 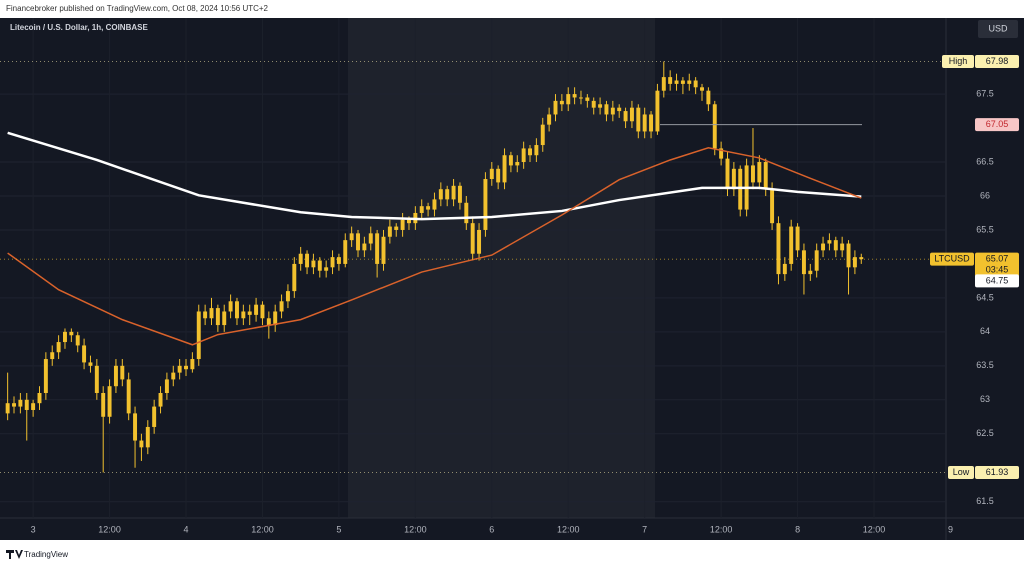 What do you see at coordinates (985, 229) in the screenshot?
I see `y-tick-label: 65.5` at bounding box center [985, 229].